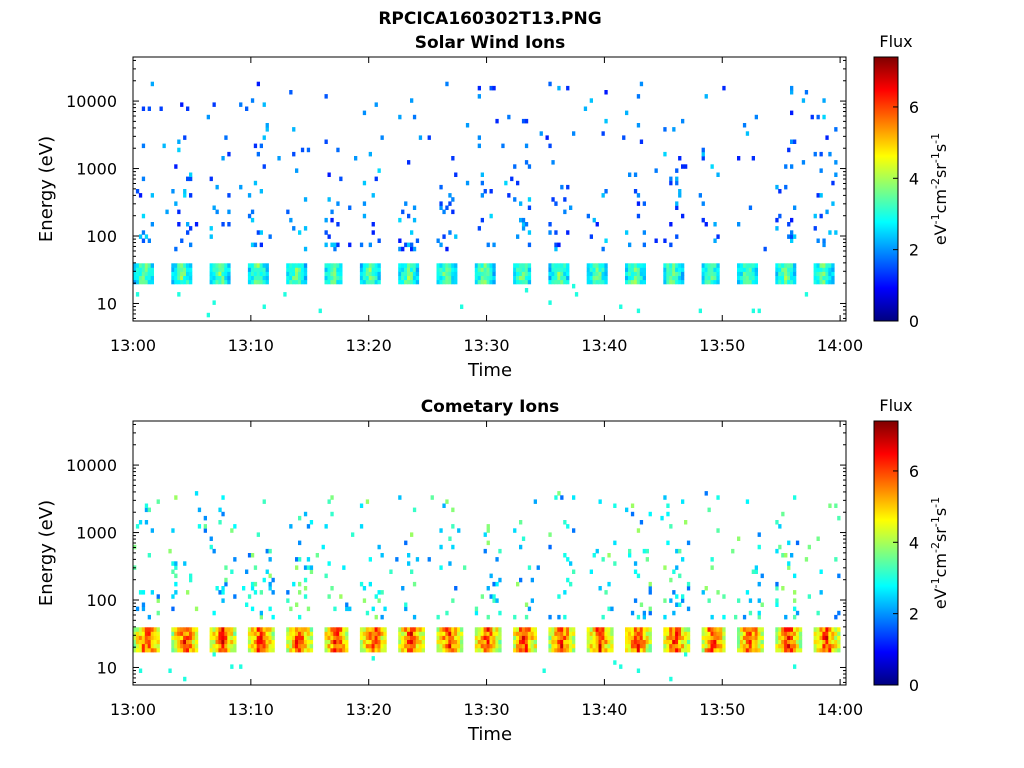 The image size is (1024, 768). Describe the element at coordinates (251, 570) in the screenshot. I see `x-tick: 13:10` at that location.